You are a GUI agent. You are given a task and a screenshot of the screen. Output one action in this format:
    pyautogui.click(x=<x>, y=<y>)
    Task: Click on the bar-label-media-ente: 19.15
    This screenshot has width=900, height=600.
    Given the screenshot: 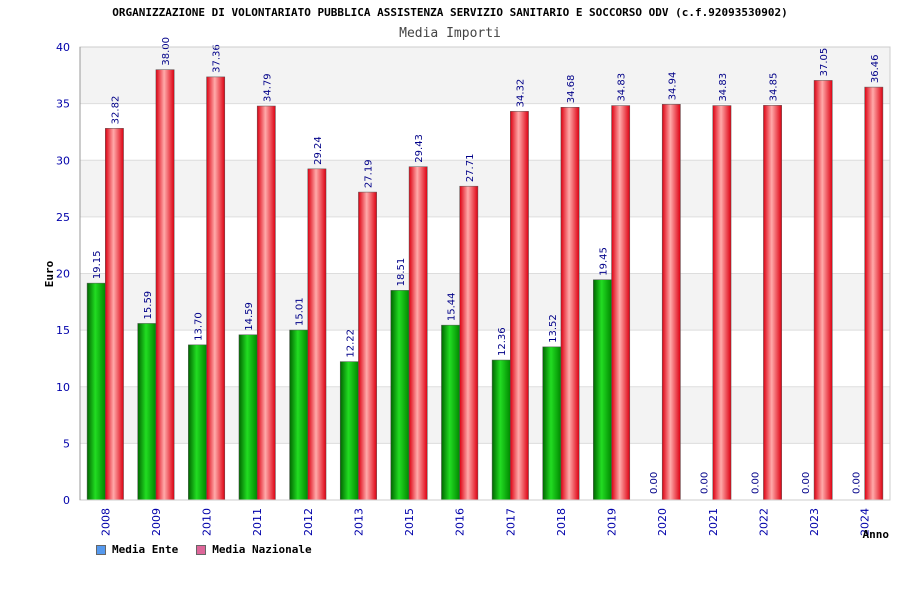 What is the action you would take?
    pyautogui.click(x=97, y=264)
    